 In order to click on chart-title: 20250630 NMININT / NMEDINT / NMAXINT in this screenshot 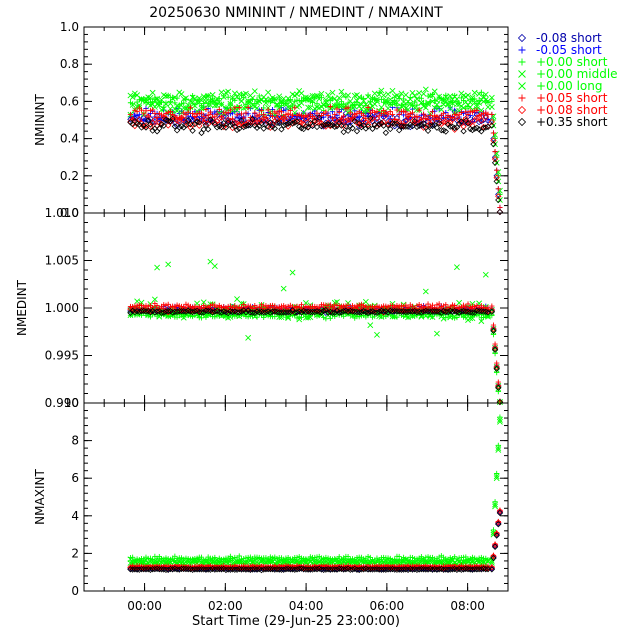, I will do `click(296, 13)`.